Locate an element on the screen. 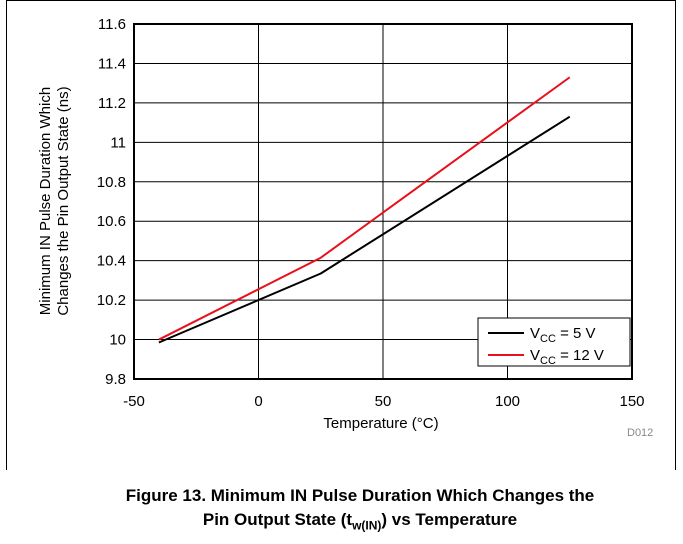  legend-label-series-2: VCC = 12 V is located at coordinates (567, 357).